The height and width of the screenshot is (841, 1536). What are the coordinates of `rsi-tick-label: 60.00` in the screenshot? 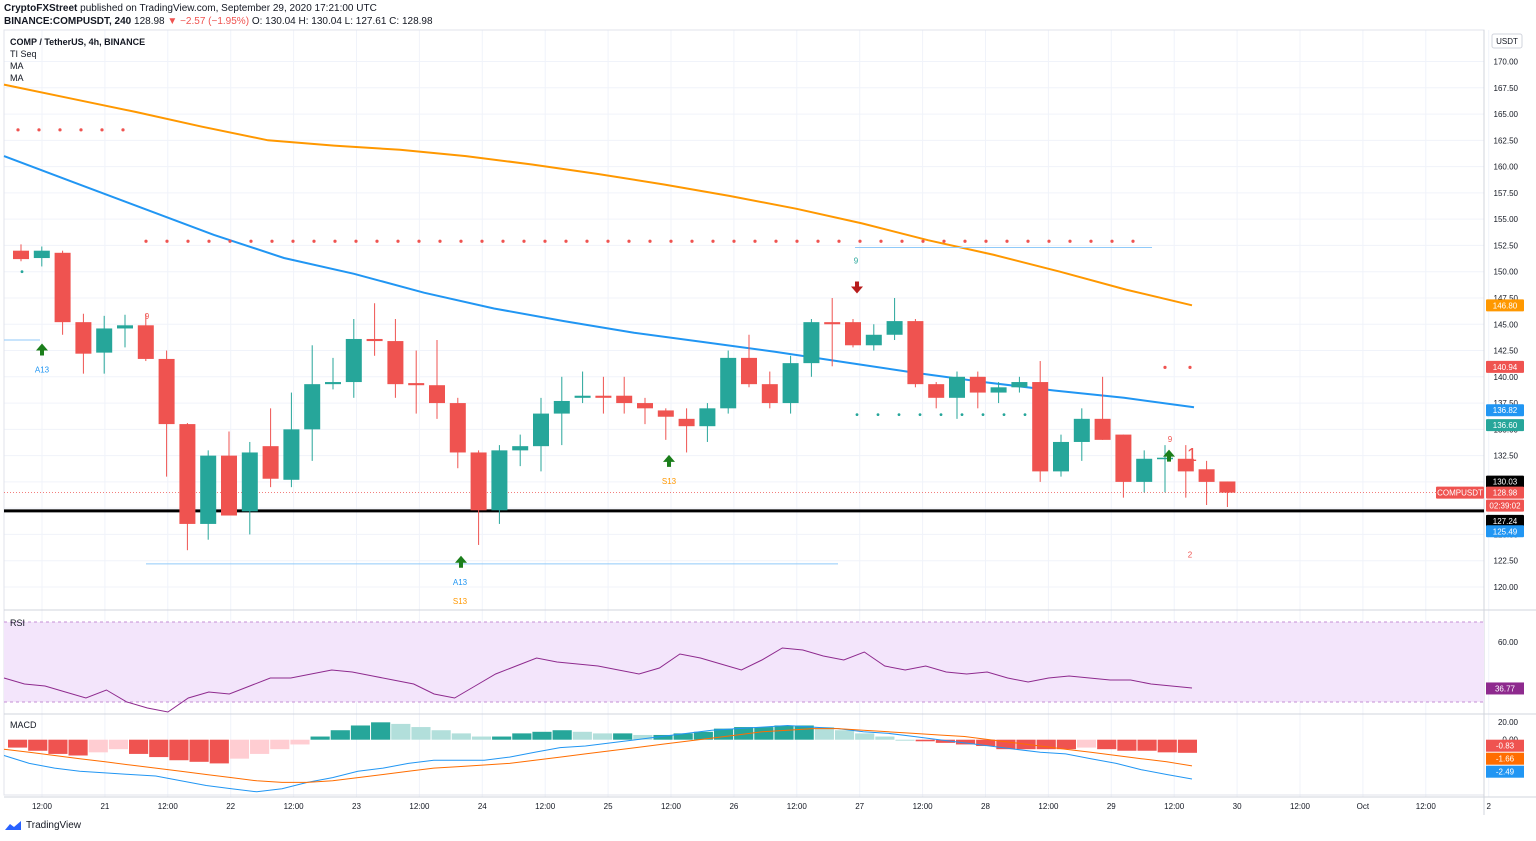 It's located at (1508, 642).